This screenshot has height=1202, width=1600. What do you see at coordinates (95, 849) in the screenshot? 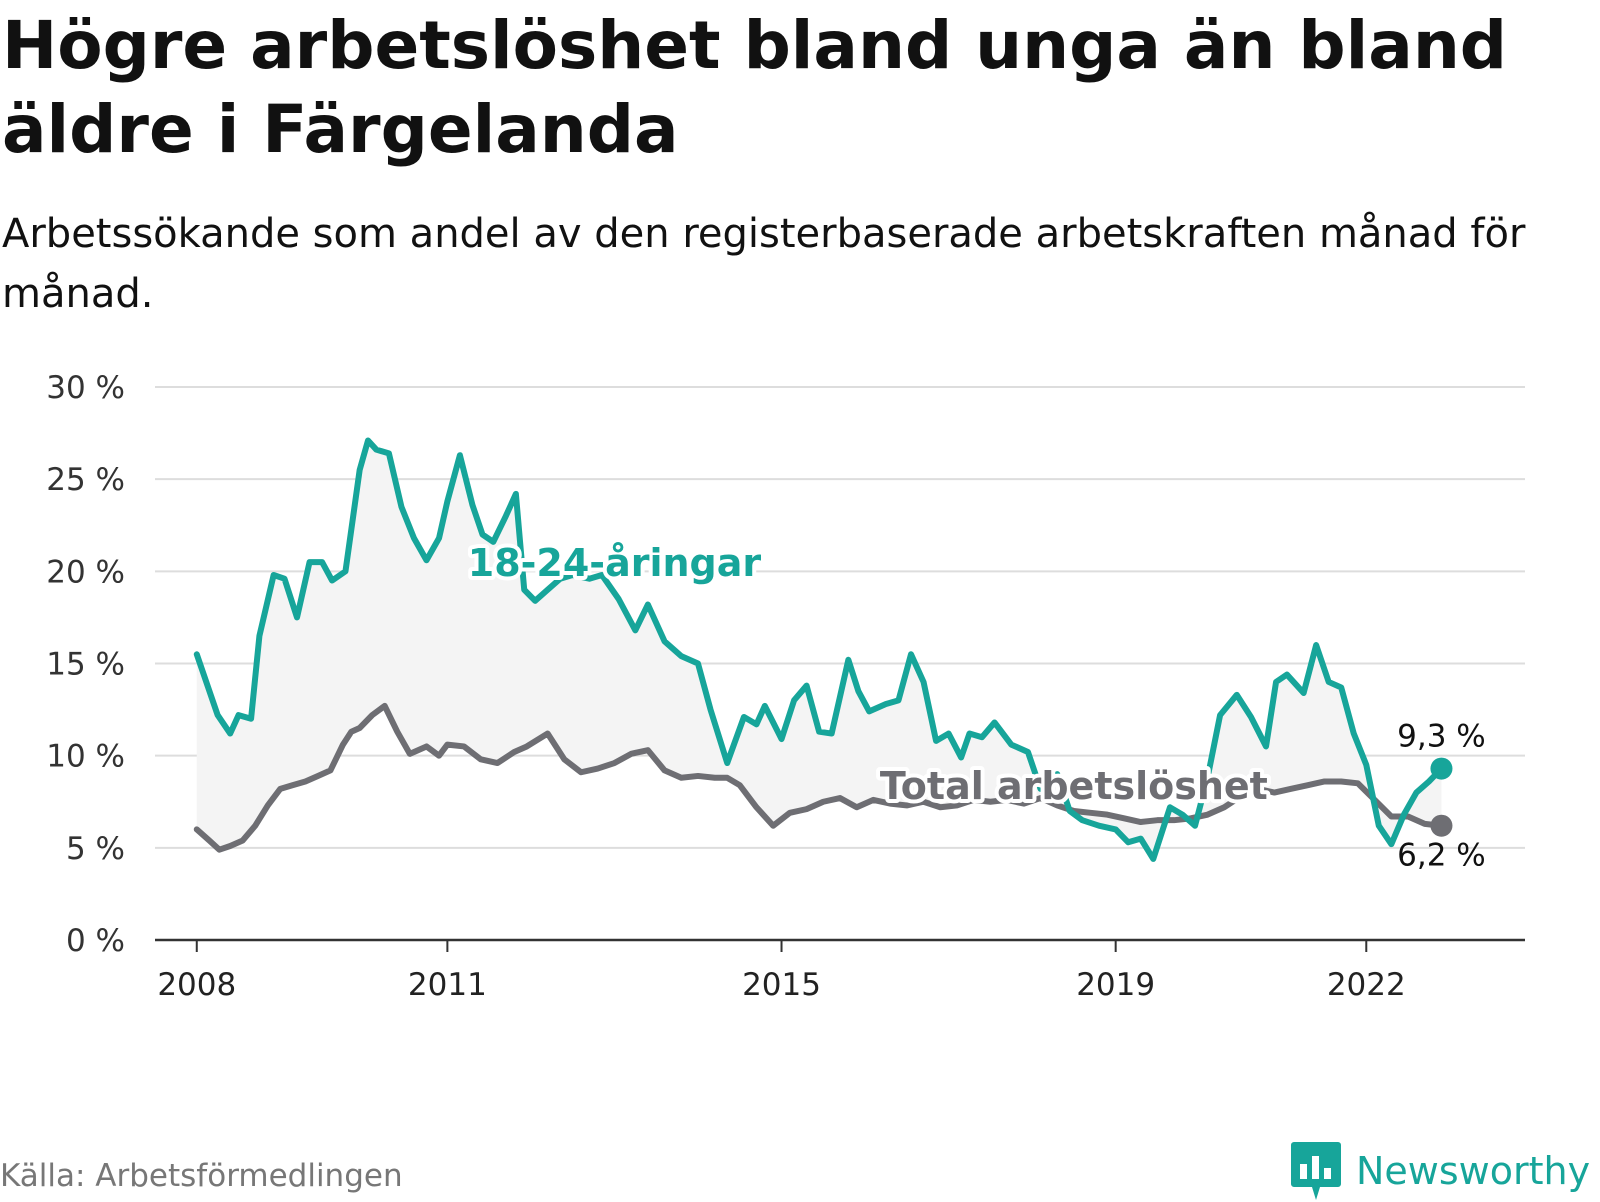
I see `y-tick-label: 5 %` at bounding box center [95, 849].